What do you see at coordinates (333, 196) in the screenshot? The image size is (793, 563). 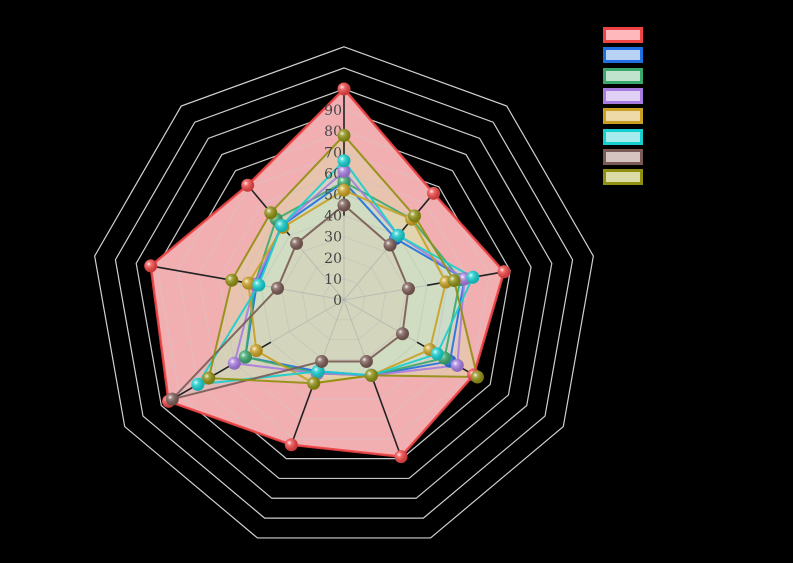 I see `radial-tick-label: 50` at bounding box center [333, 196].